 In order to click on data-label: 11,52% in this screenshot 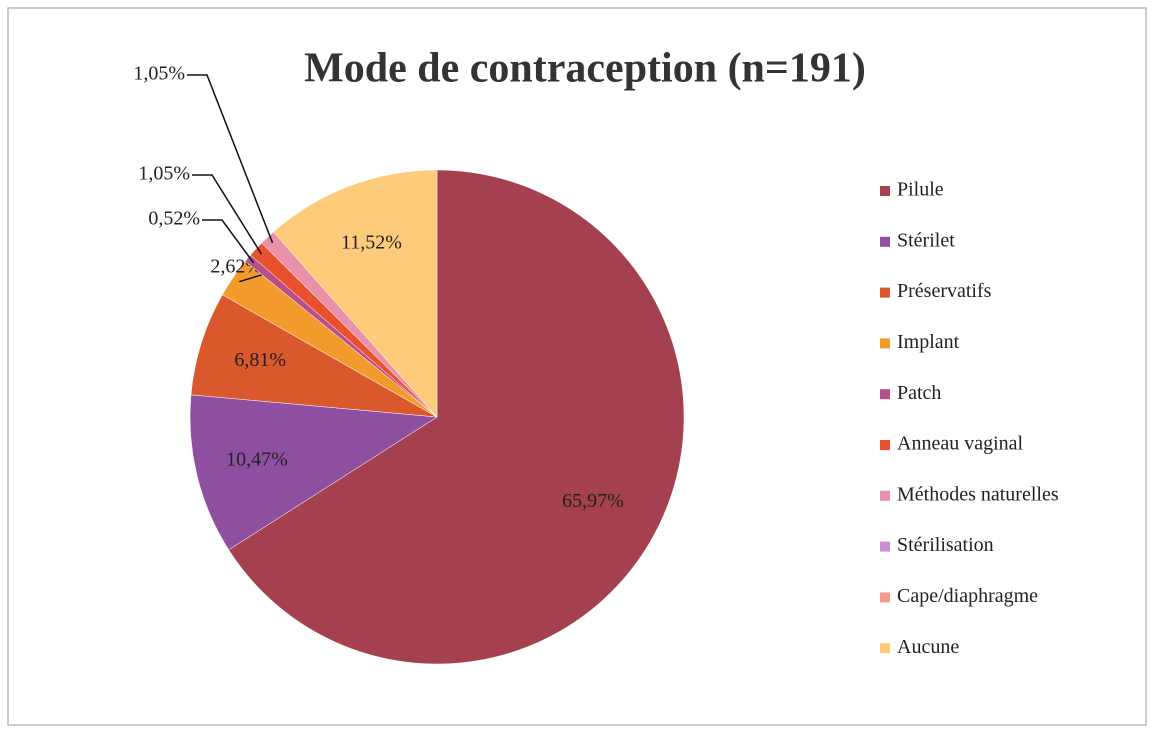, I will do `click(371, 242)`.